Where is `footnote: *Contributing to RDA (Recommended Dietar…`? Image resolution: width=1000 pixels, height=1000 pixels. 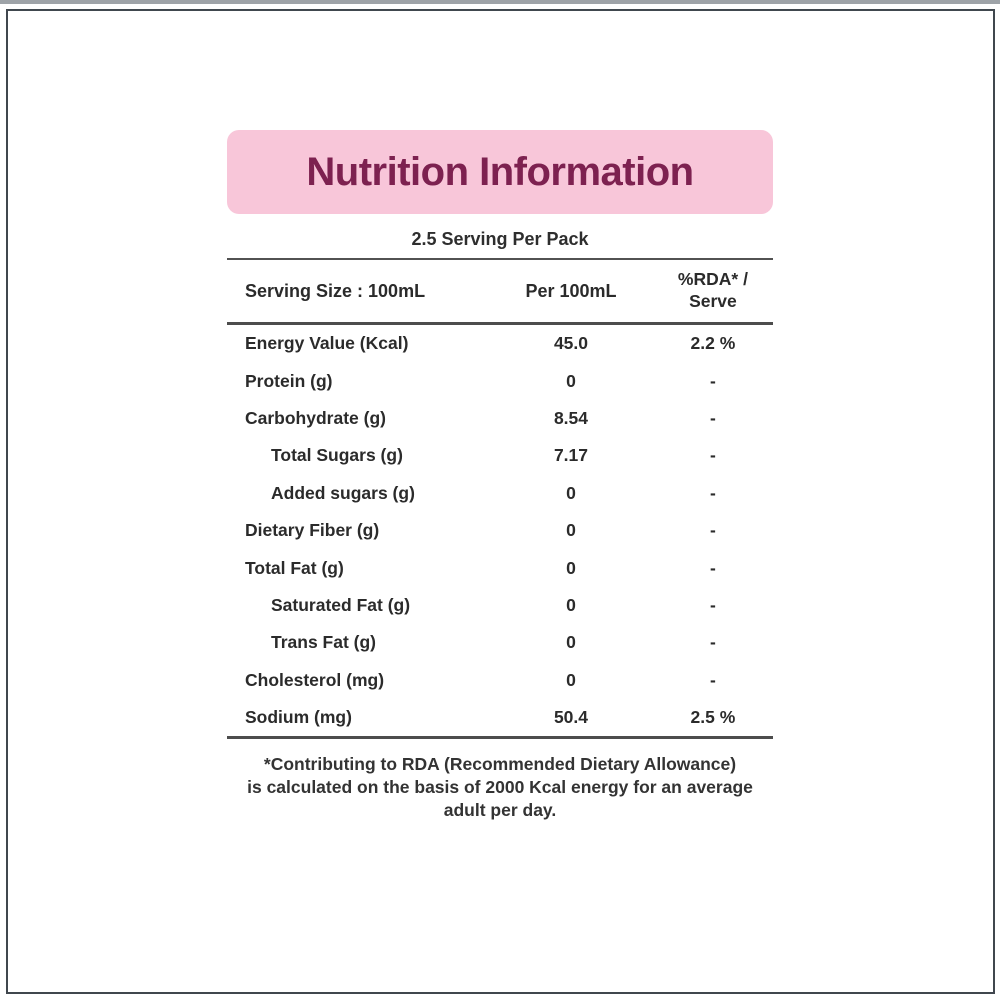
footnote: *Contributing to RDA (Recommended Dietar… is located at coordinates (500, 787).